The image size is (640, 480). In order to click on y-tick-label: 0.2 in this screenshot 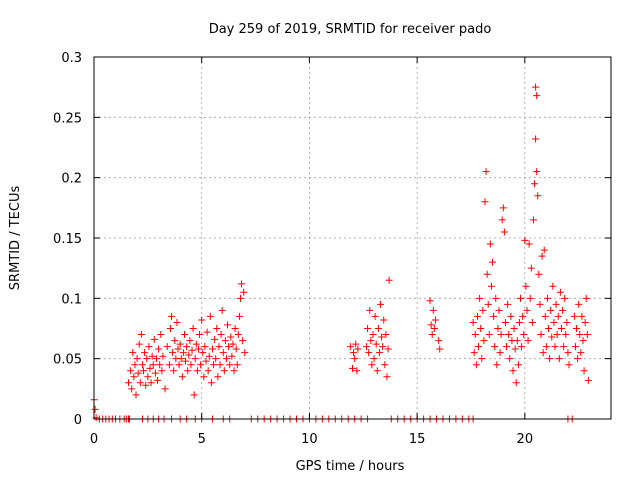, I will do `click(71, 179)`.